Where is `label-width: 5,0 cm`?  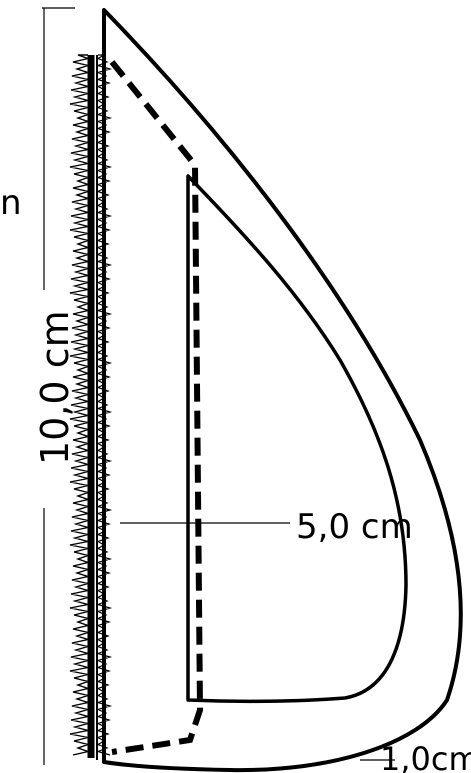
label-width: 5,0 cm is located at coordinates (354, 527).